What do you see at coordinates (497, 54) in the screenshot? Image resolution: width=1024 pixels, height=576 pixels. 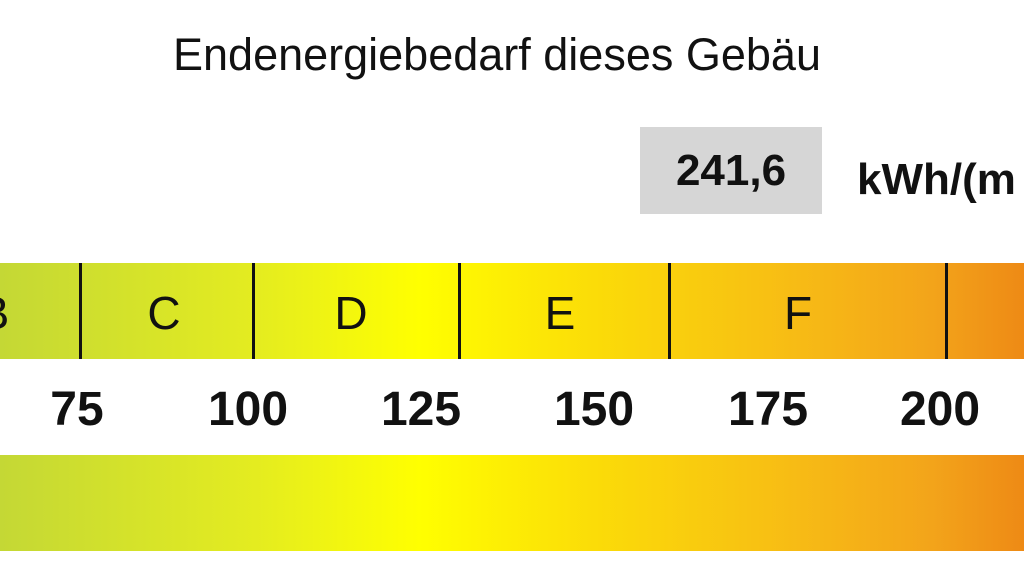 I see `section-title: Endenergiebedarf dieses Gebäu` at bounding box center [497, 54].